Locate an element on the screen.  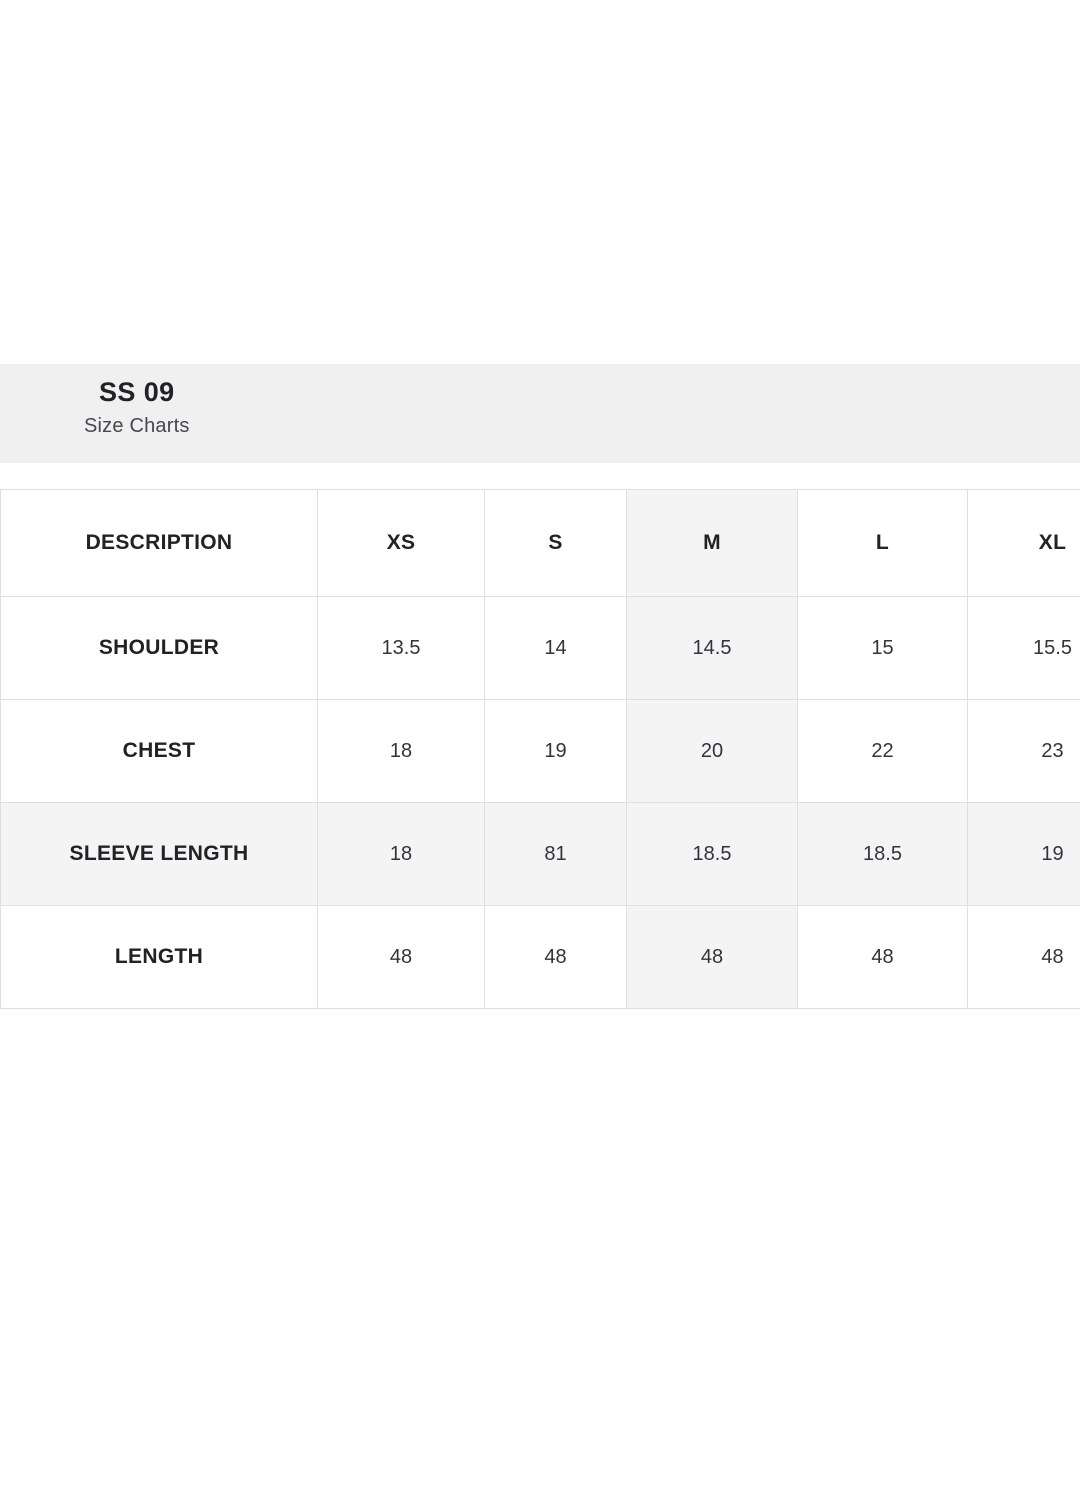
cell-shoulder-m: 14.5 is located at coordinates (712, 648).